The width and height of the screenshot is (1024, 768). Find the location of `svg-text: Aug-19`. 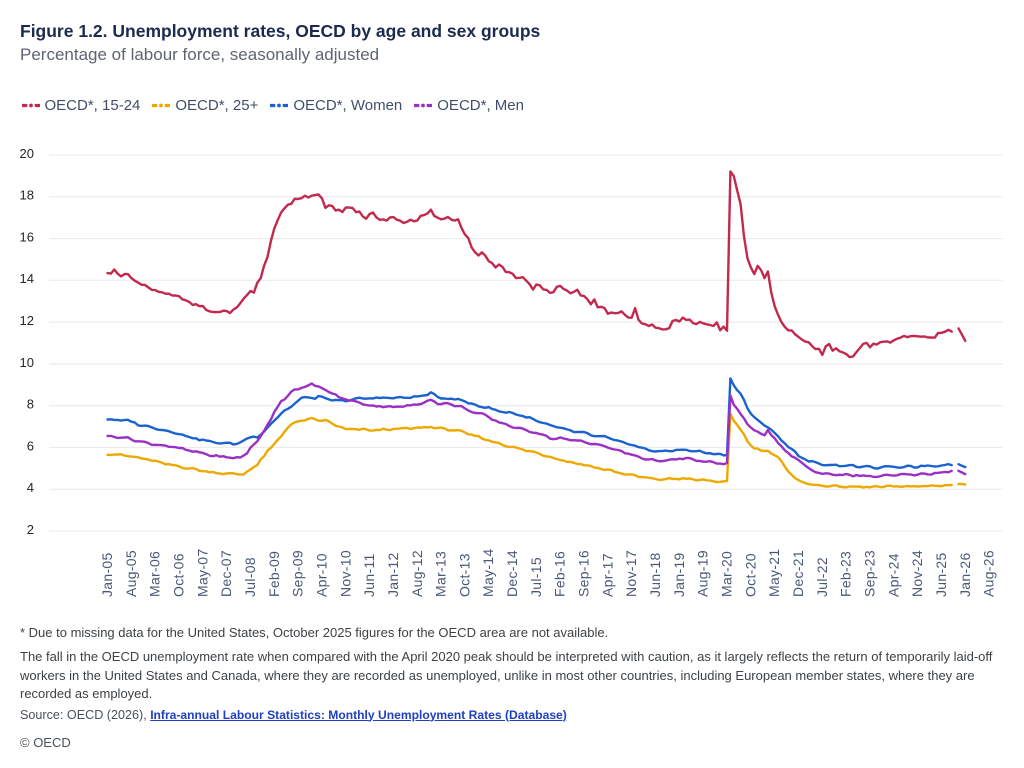

svg-text: Aug-19 is located at coordinates (703, 573).